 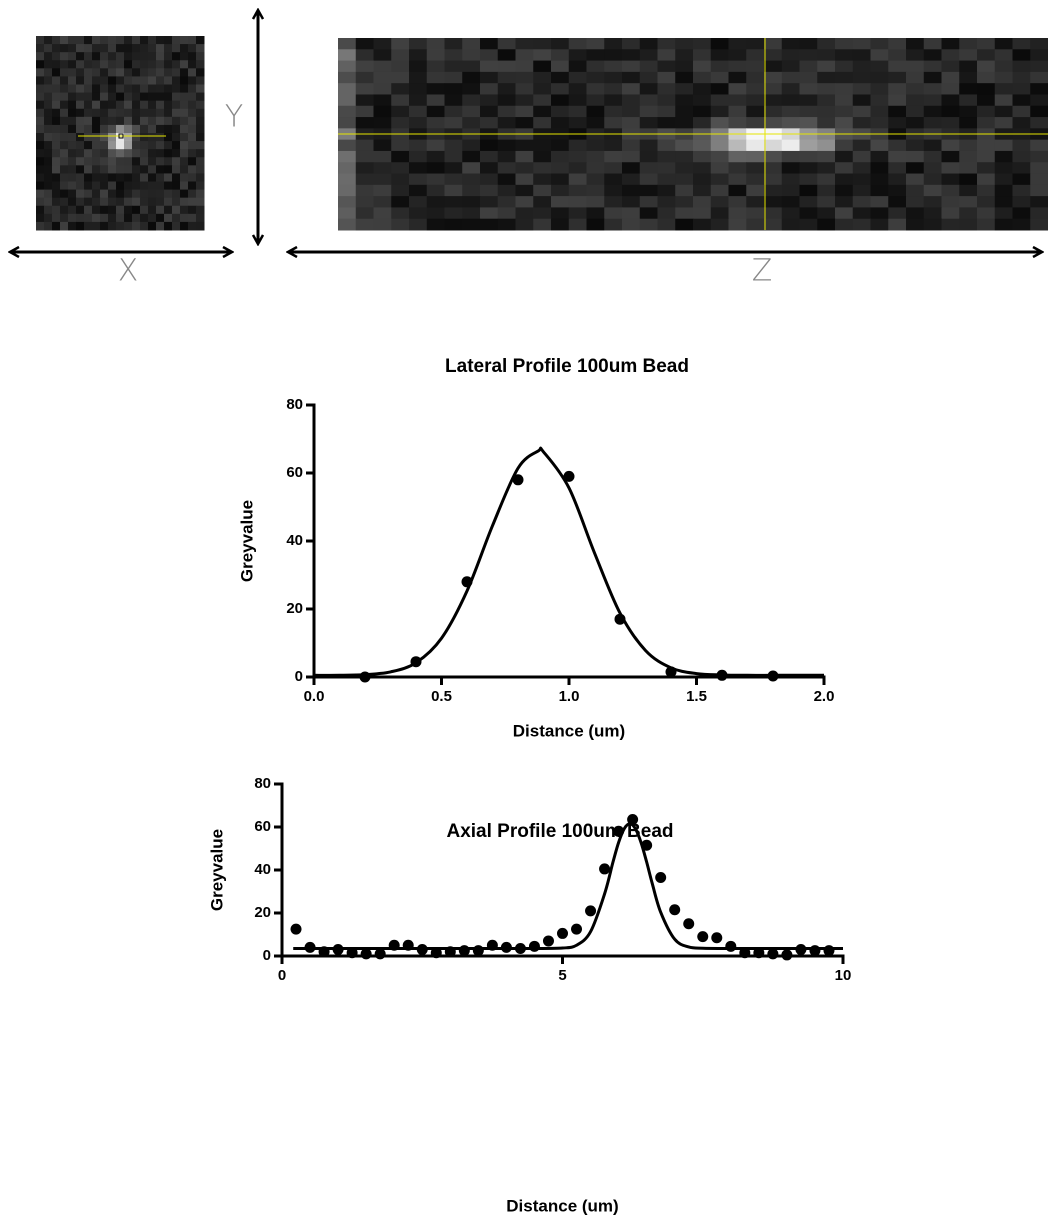 What do you see at coordinates (696, 696) in the screenshot?
I see `x-tick-label: 1.5` at bounding box center [696, 696].